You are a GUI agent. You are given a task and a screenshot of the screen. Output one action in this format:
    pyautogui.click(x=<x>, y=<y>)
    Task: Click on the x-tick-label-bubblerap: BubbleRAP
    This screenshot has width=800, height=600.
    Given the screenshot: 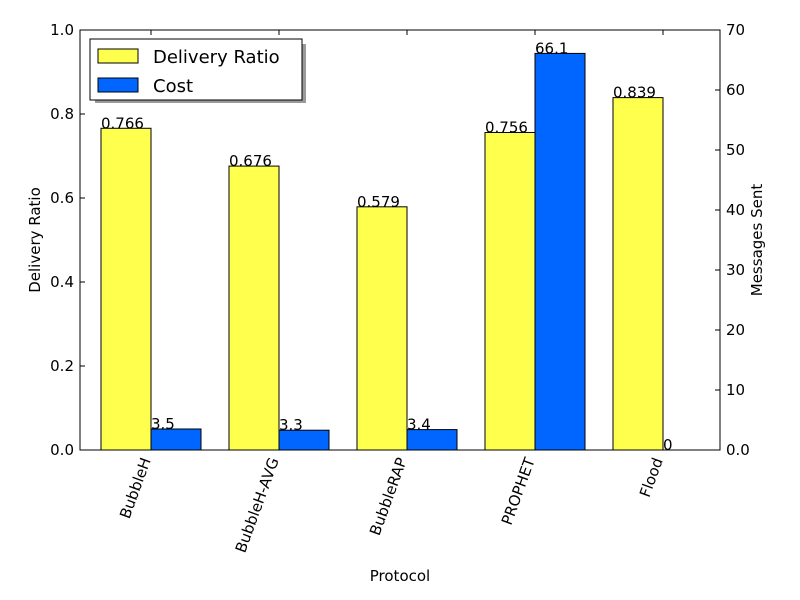 What is the action you would take?
    pyautogui.click(x=388, y=496)
    